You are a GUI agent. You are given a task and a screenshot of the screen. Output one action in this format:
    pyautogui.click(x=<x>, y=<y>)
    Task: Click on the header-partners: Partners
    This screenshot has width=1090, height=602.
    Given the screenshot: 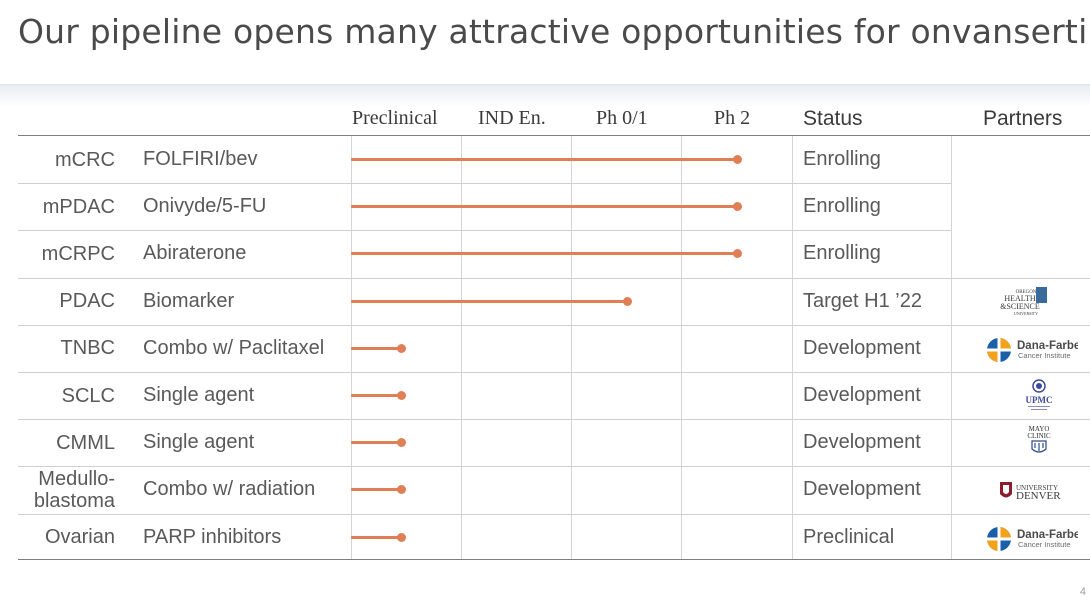 What is the action you would take?
    pyautogui.click(x=1023, y=118)
    